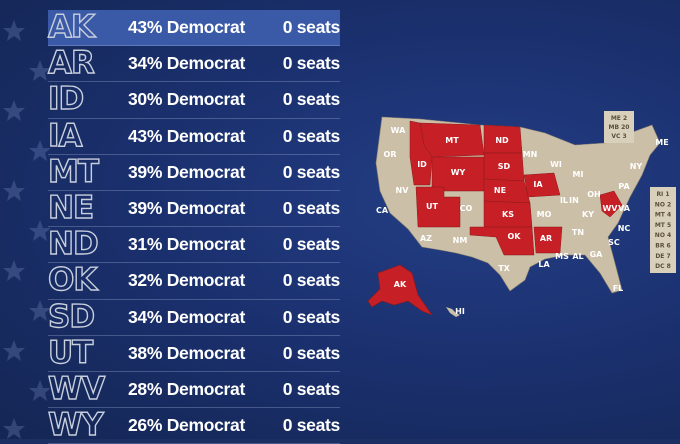 The image size is (680, 444). Describe the element at coordinates (502, 241) in the screenshot. I see `state-ok` at that location.